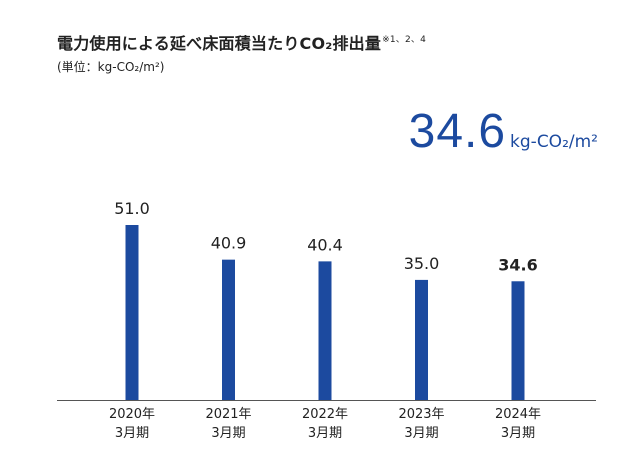 The height and width of the screenshot is (460, 640). Describe the element at coordinates (421, 414) in the screenshot. I see `tick-label: 2023年` at that location.